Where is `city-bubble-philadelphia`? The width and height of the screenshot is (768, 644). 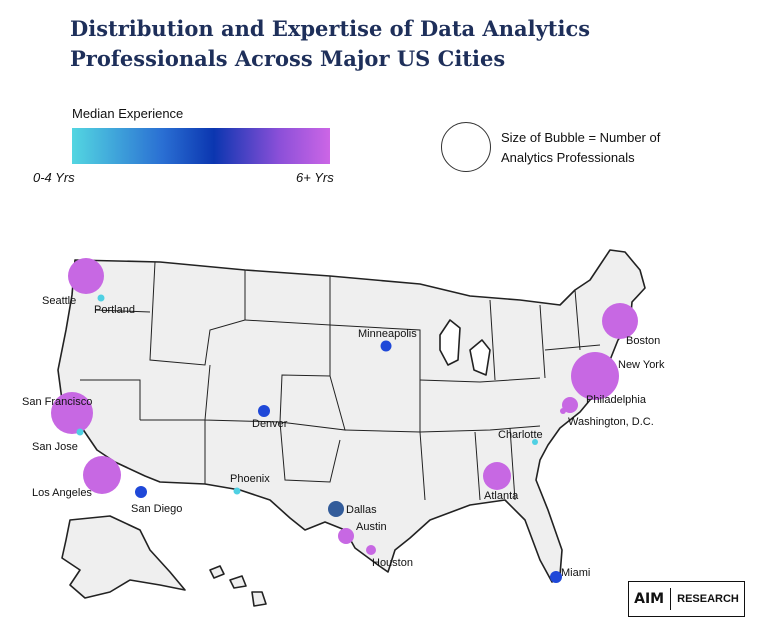 city-bubble-philadelphia is located at coordinates (570, 405).